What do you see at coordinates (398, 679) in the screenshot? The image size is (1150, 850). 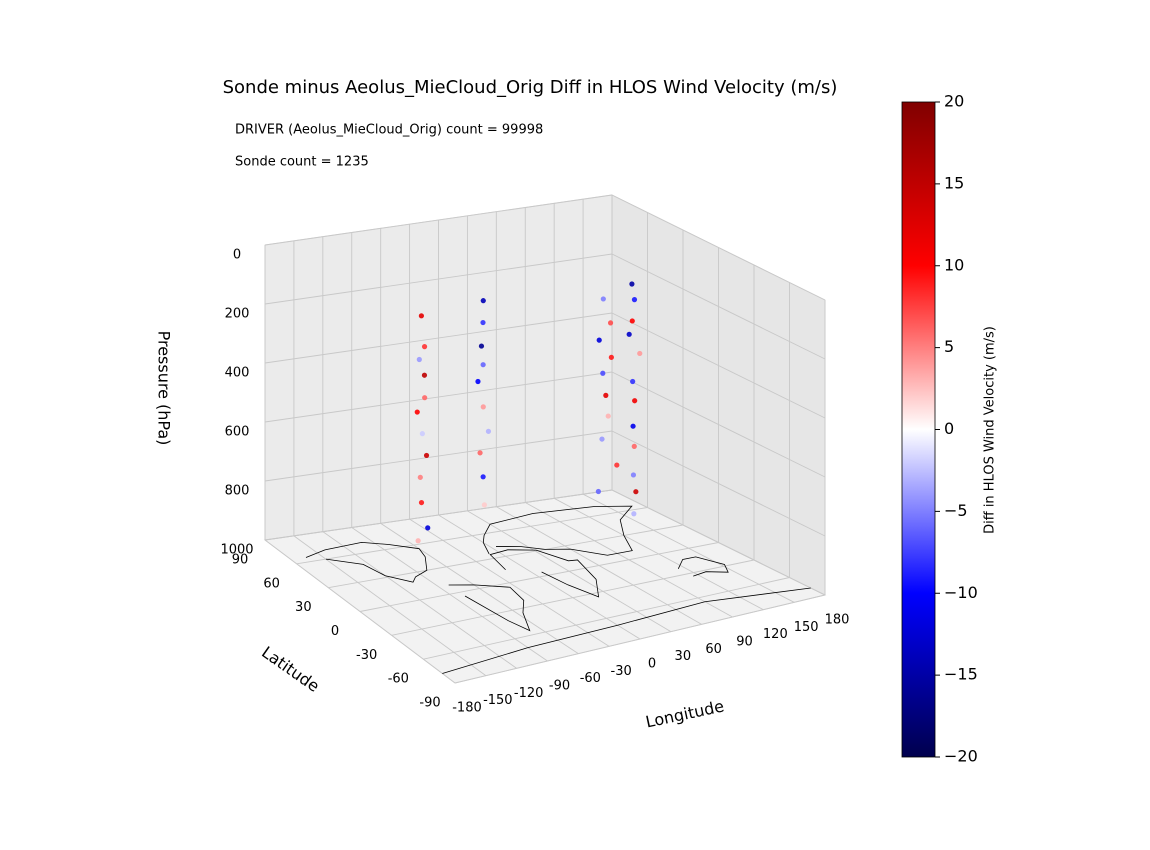 I see `y-tick-label: -60` at bounding box center [398, 679].